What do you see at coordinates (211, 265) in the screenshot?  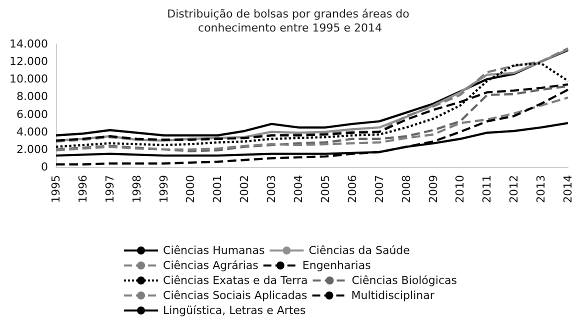 I see `legend-label: Ciências Agrárias` at bounding box center [211, 265].